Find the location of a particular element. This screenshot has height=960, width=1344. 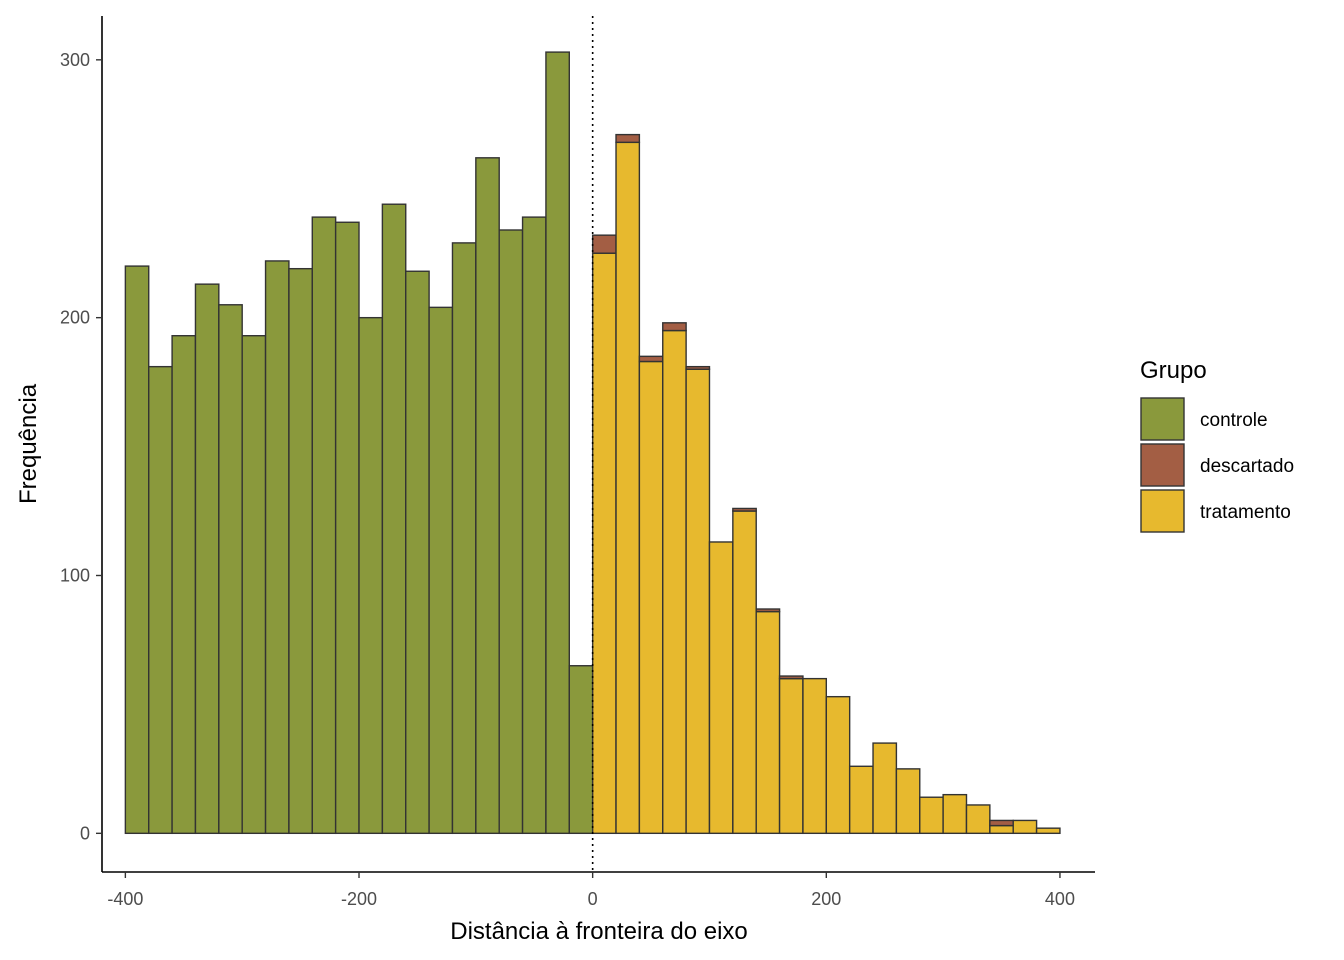

legend-items: controle descartado tratamento is located at coordinates (1217, 465).